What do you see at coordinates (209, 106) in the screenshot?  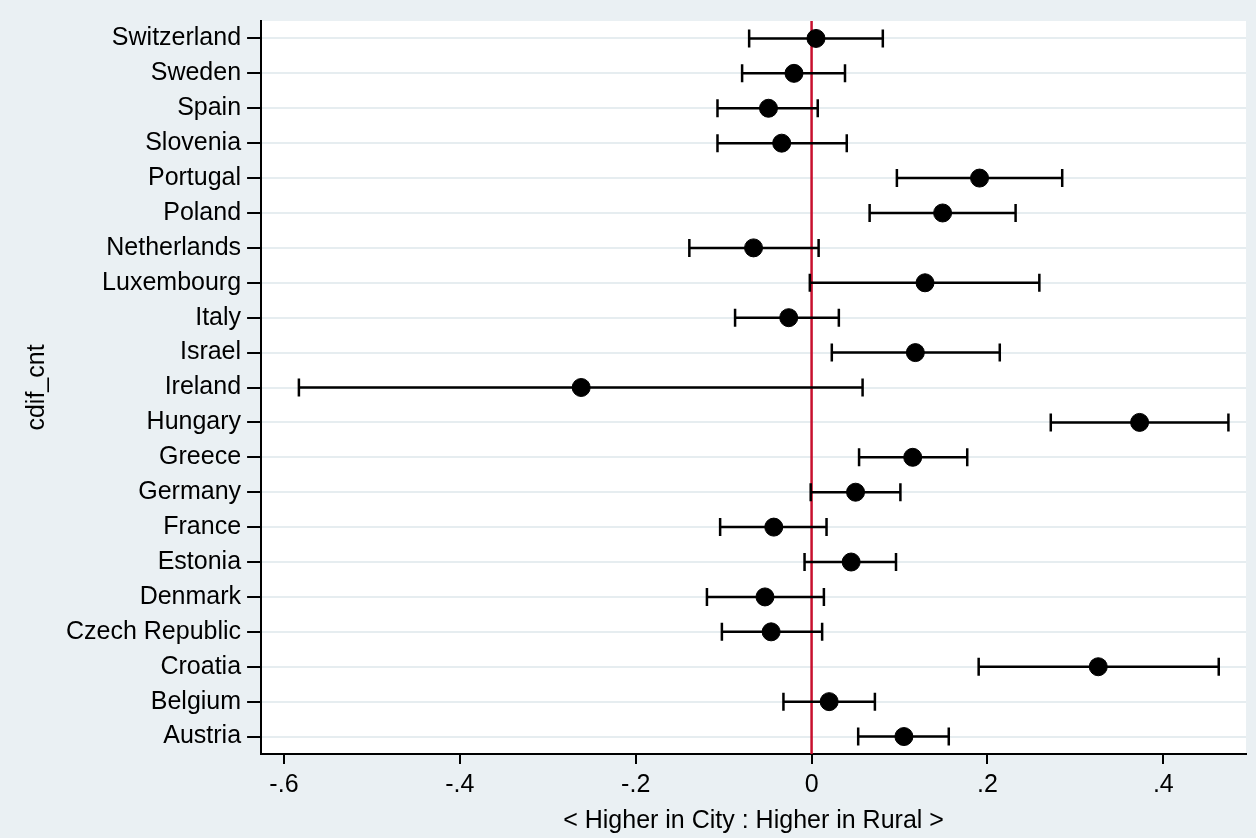 I see `y-tick-label: Spain` at bounding box center [209, 106].